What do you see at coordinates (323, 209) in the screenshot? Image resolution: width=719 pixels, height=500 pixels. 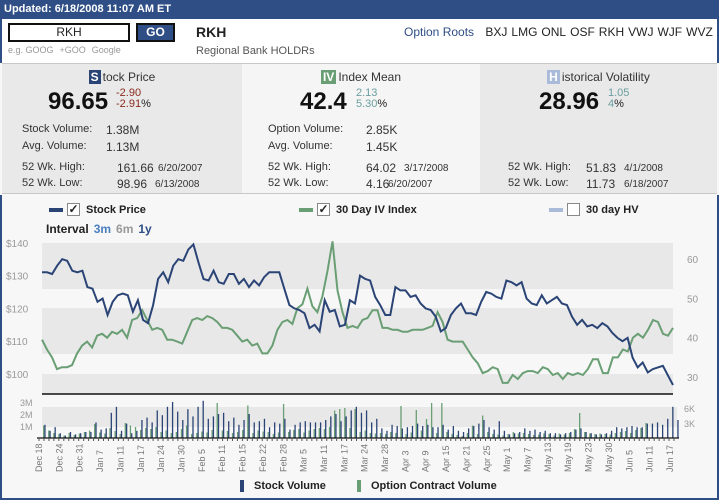 I see `iv-checkbox: ✓` at bounding box center [323, 209].